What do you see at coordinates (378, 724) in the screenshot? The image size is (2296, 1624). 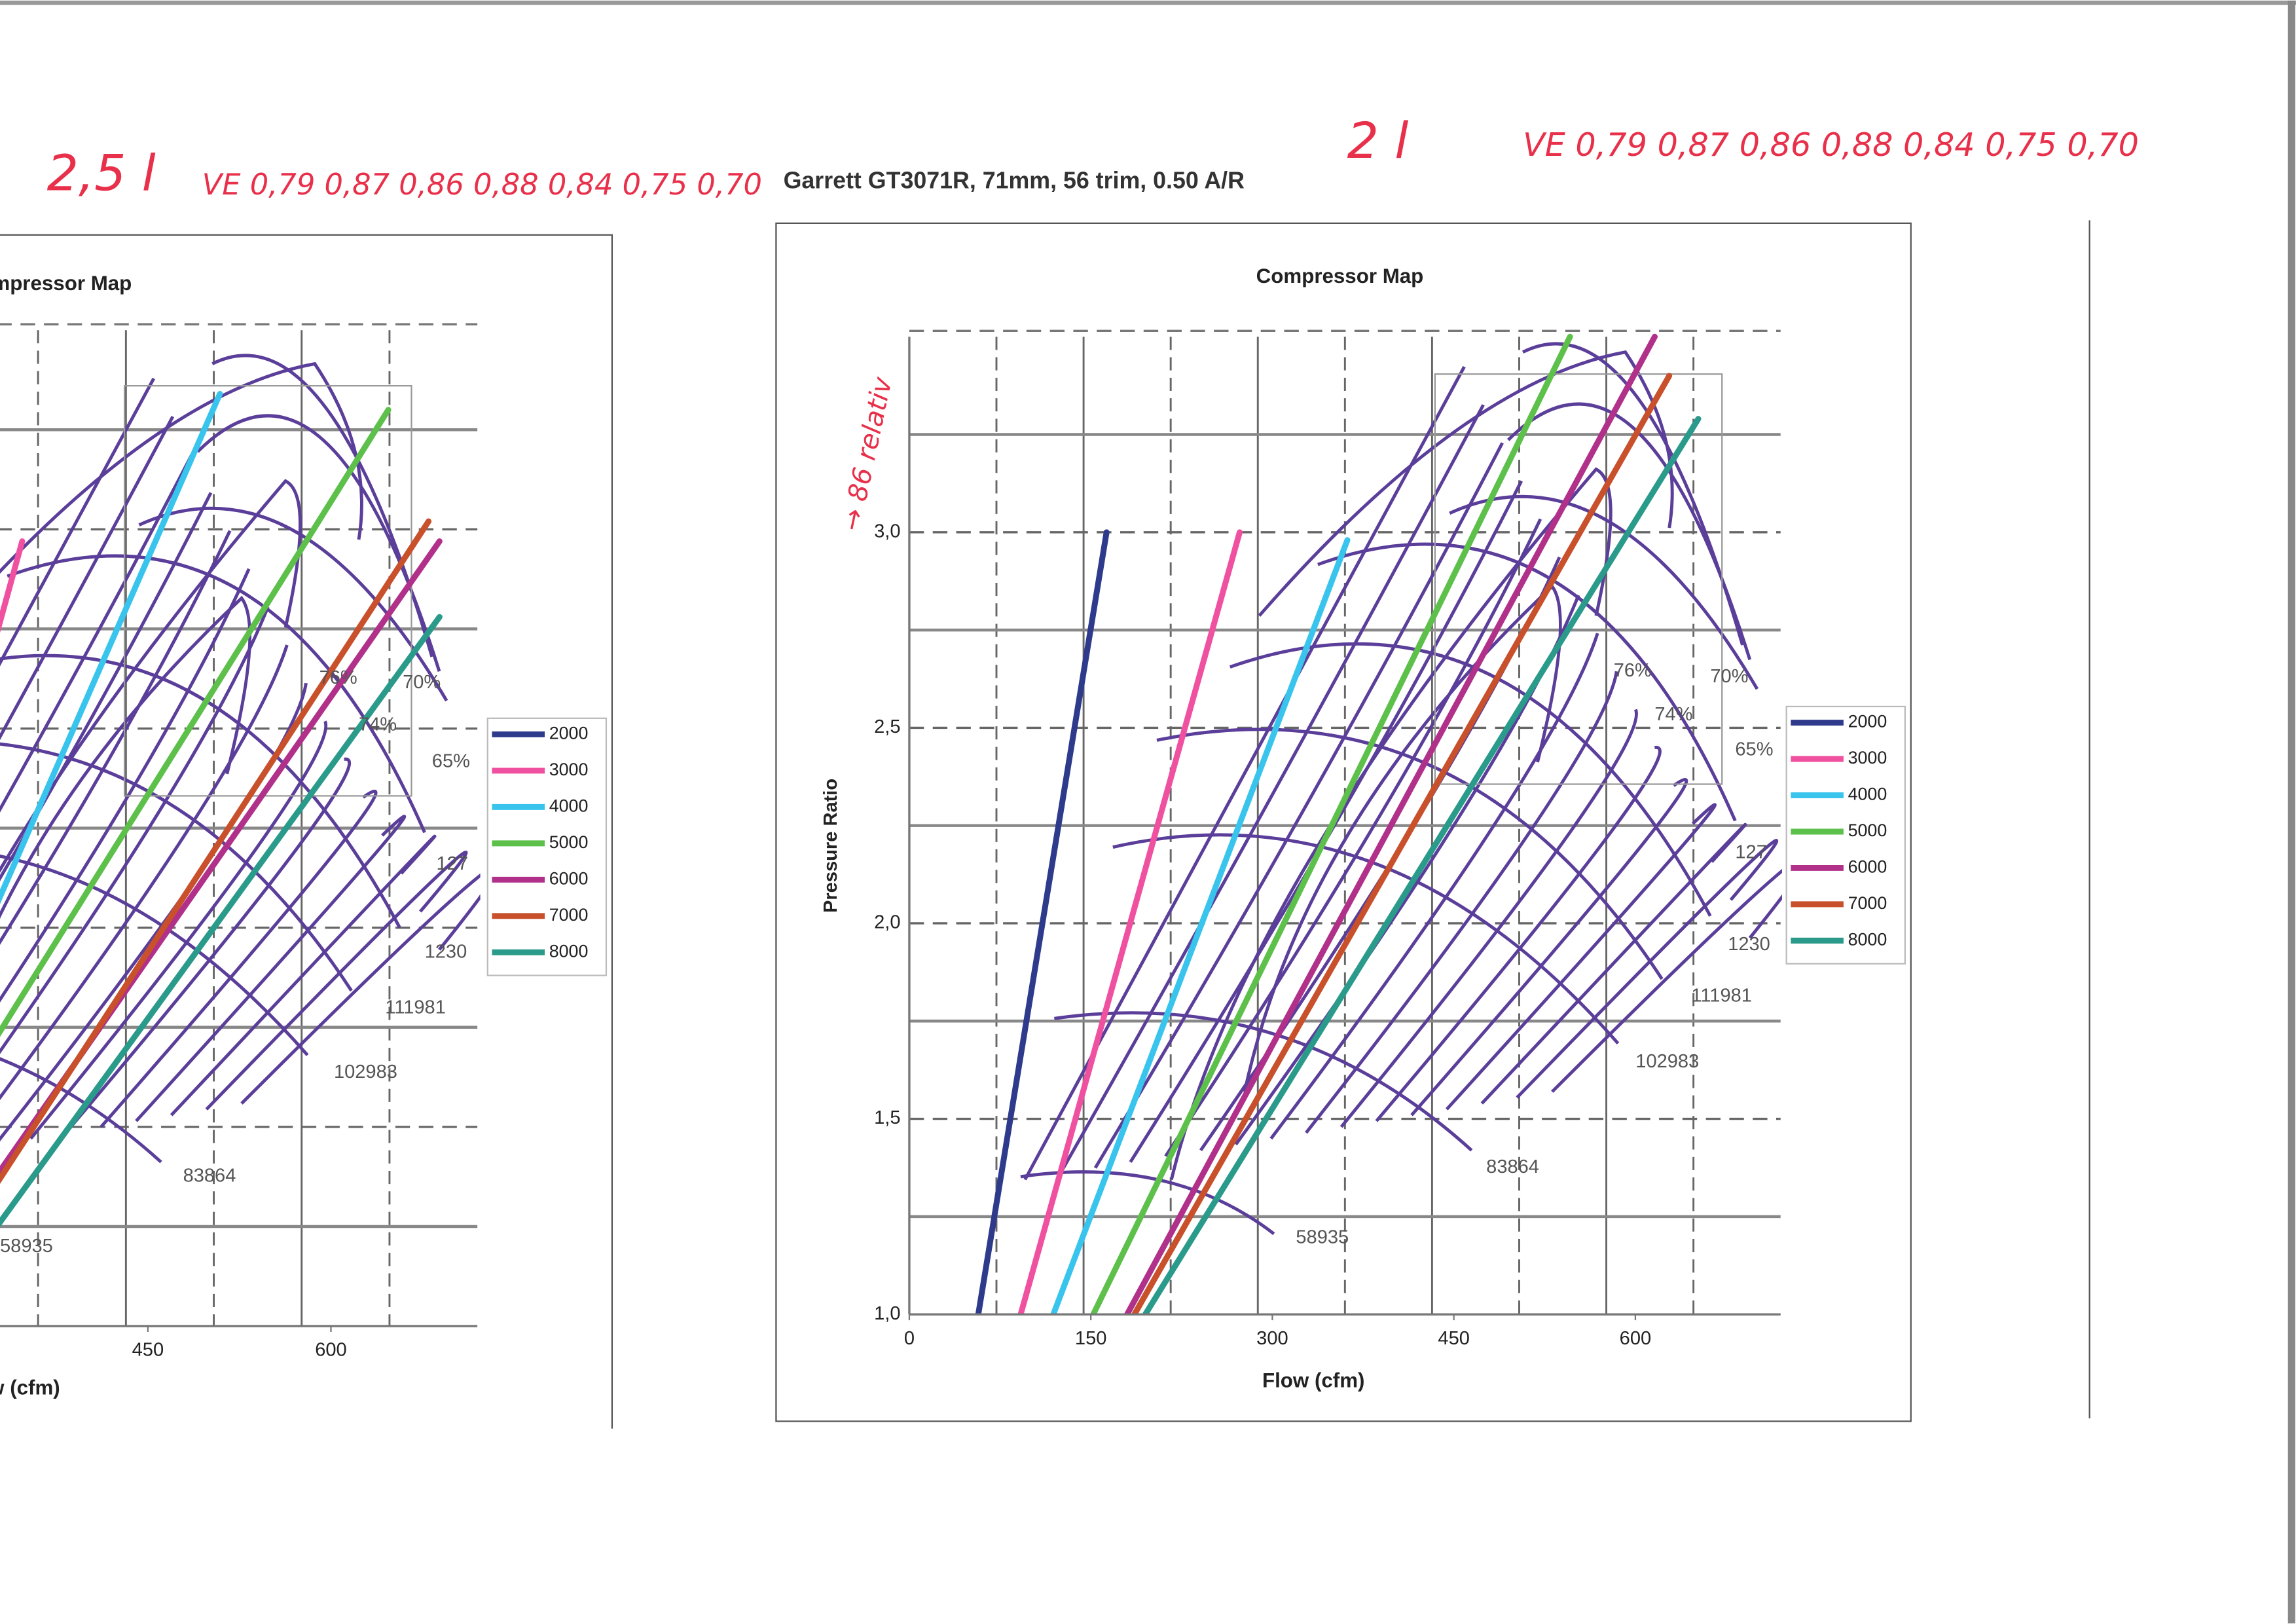 I see `map-label: 74%` at bounding box center [378, 724].